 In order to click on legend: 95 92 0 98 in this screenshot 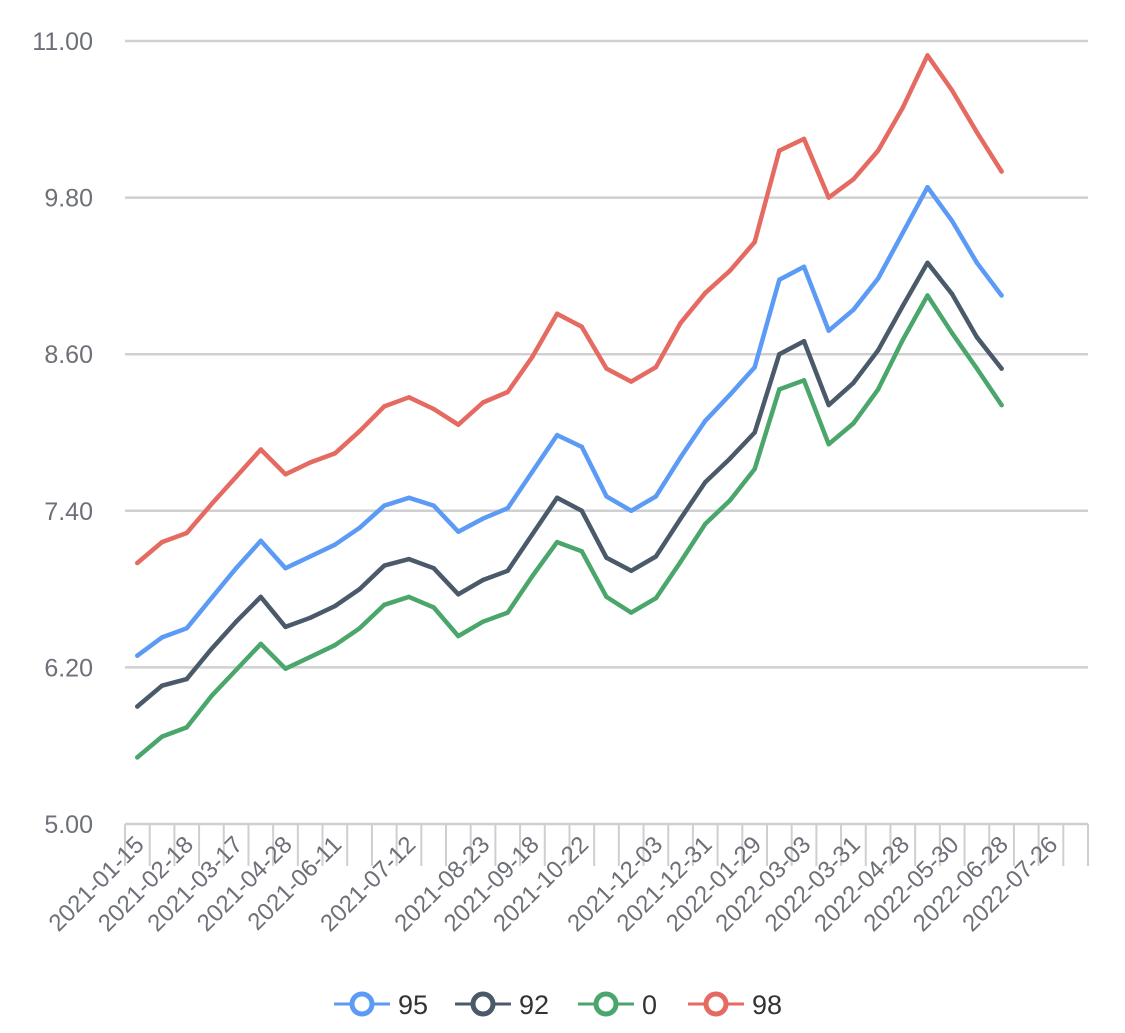, I will do `click(558, 1005)`.